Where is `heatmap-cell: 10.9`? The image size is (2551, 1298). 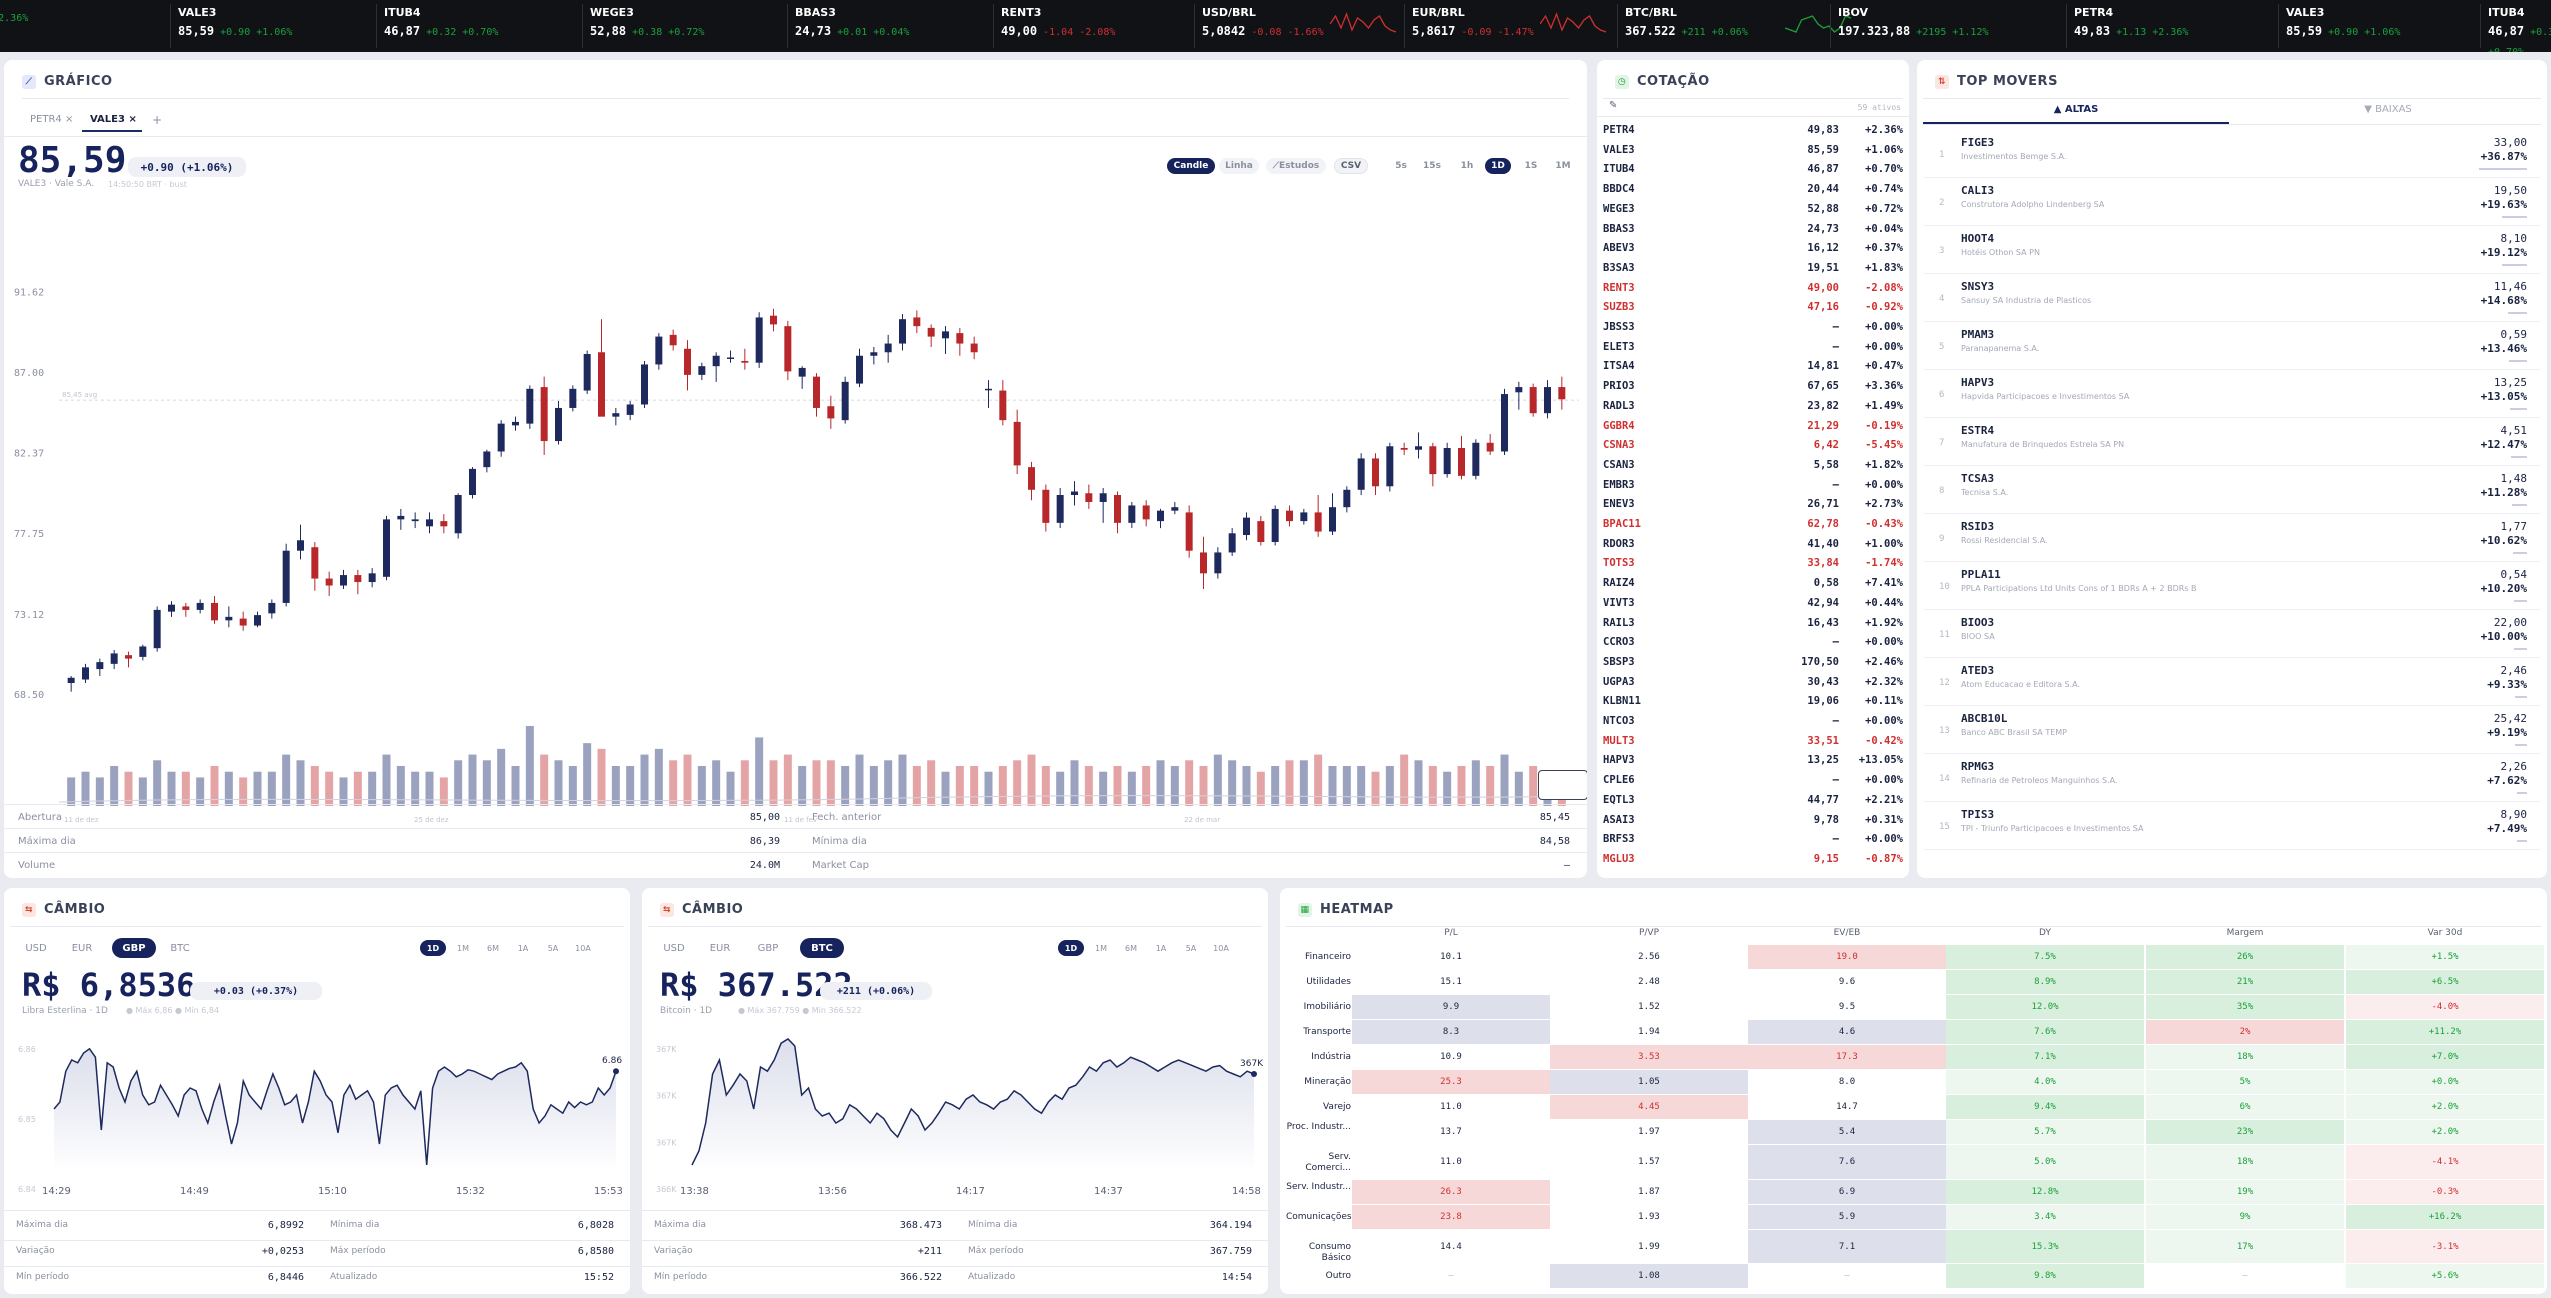
heatmap-cell: 10.9 is located at coordinates (1451, 1057).